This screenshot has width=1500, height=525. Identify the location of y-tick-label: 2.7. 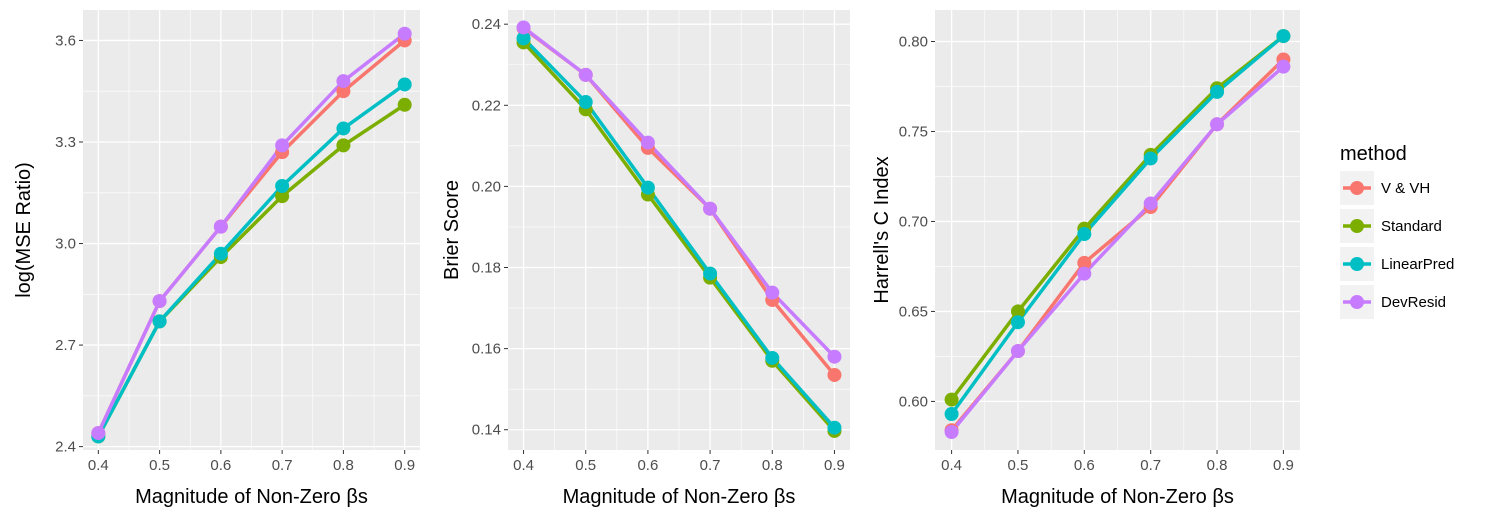
(65, 345).